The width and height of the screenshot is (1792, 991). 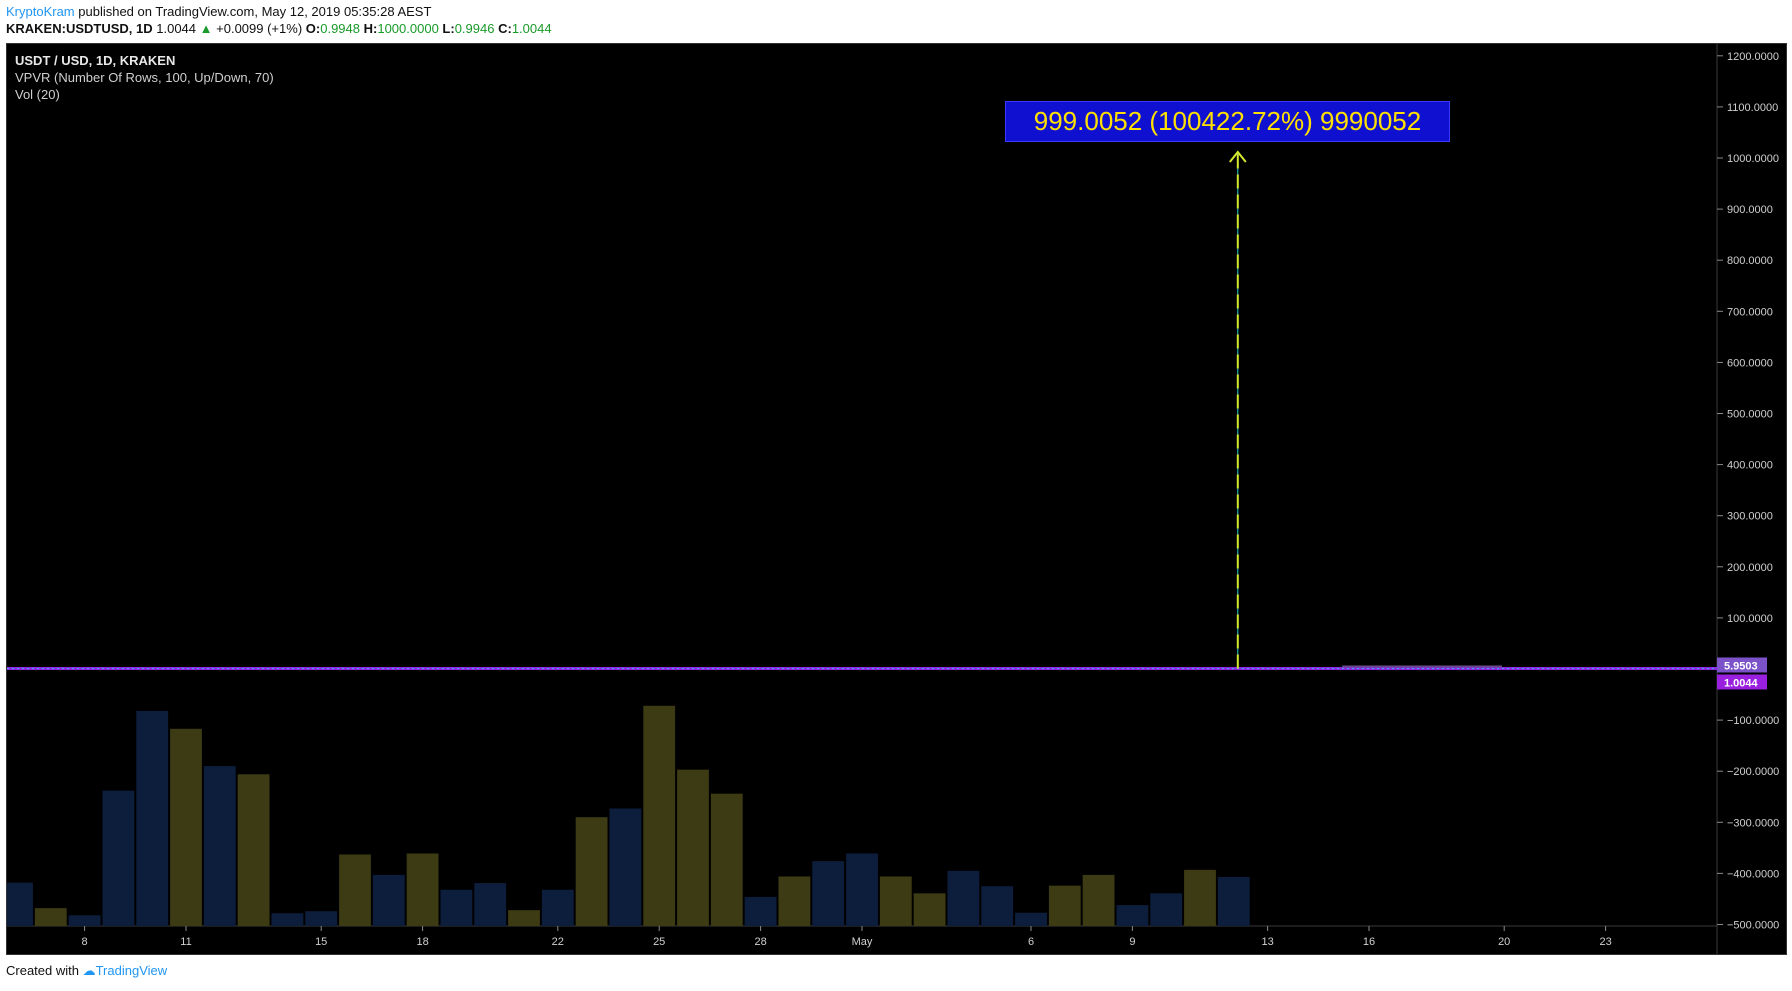 I want to click on y-tick-label: 1200.0000, so click(x=1753, y=57).